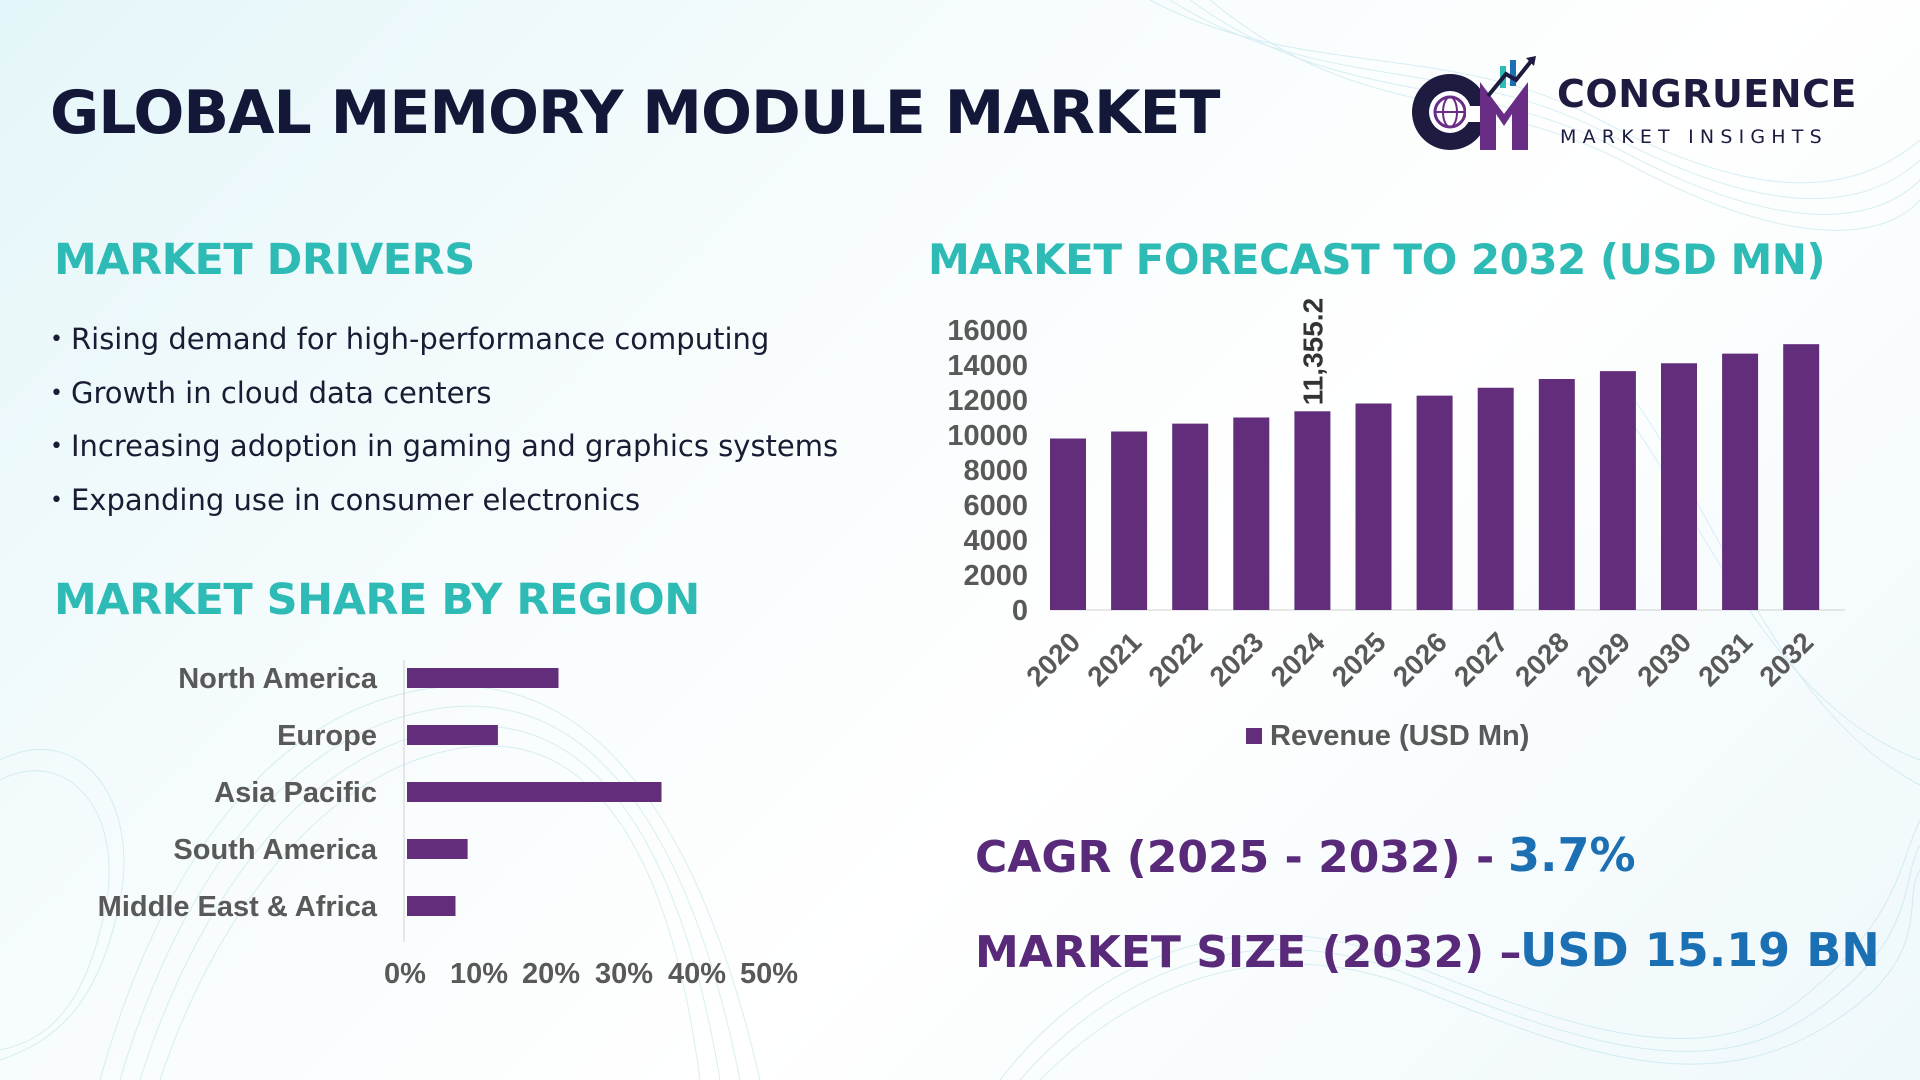 This screenshot has height=1080, width=1920. What do you see at coordinates (624, 974) in the screenshot?
I see `x-tick-label: 30%` at bounding box center [624, 974].